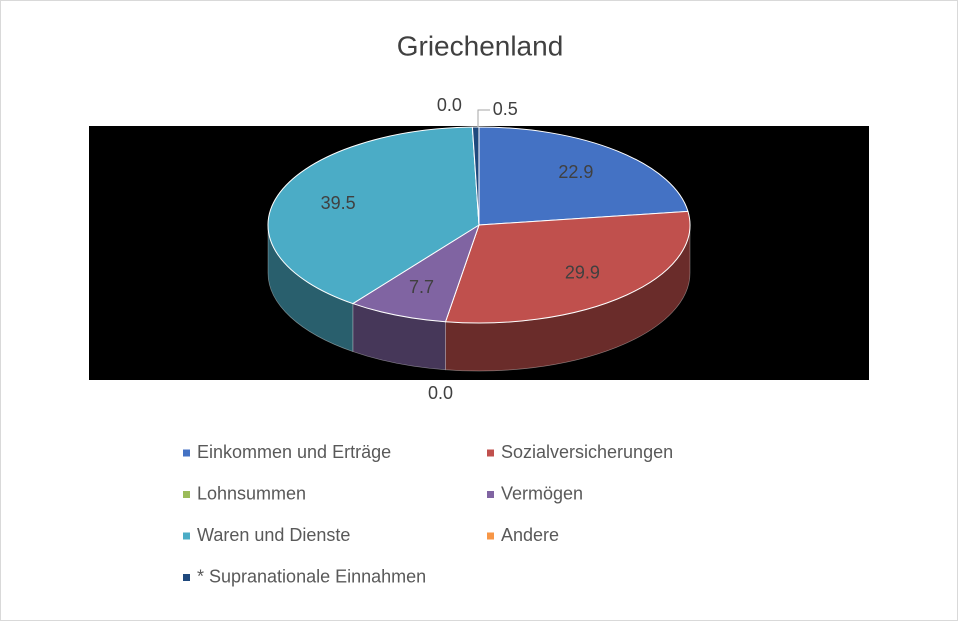 The image size is (959, 622). Describe the element at coordinates (421, 287) in the screenshot. I see `data-label: 7.7` at that location.